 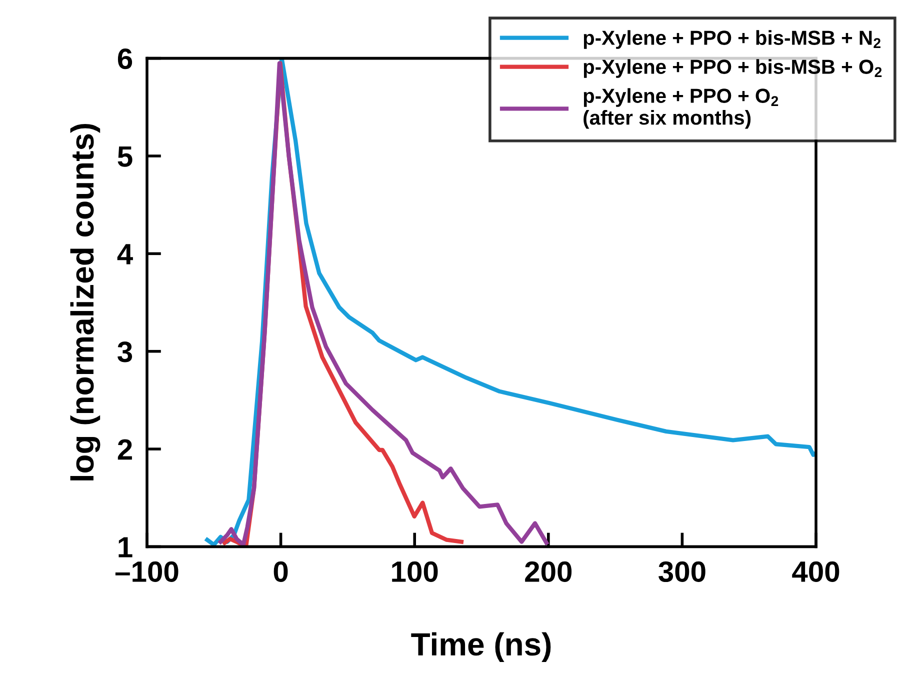 What do you see at coordinates (732, 39) in the screenshot?
I see `legend-label: p-Xylene + PPO + bis-MSB + N$_{2}$` at bounding box center [732, 39].